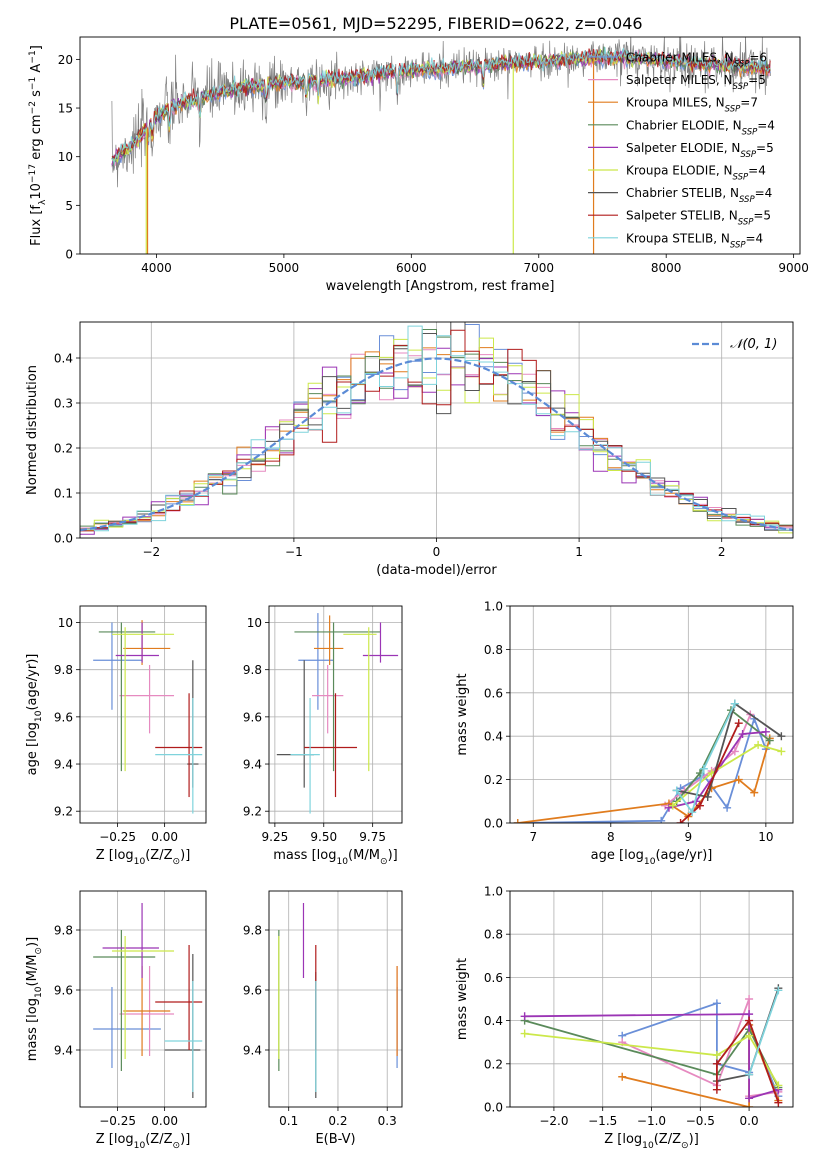  I want to click on legend-entry: Salpeter ELODIE, NSSP=5, so click(700, 150).